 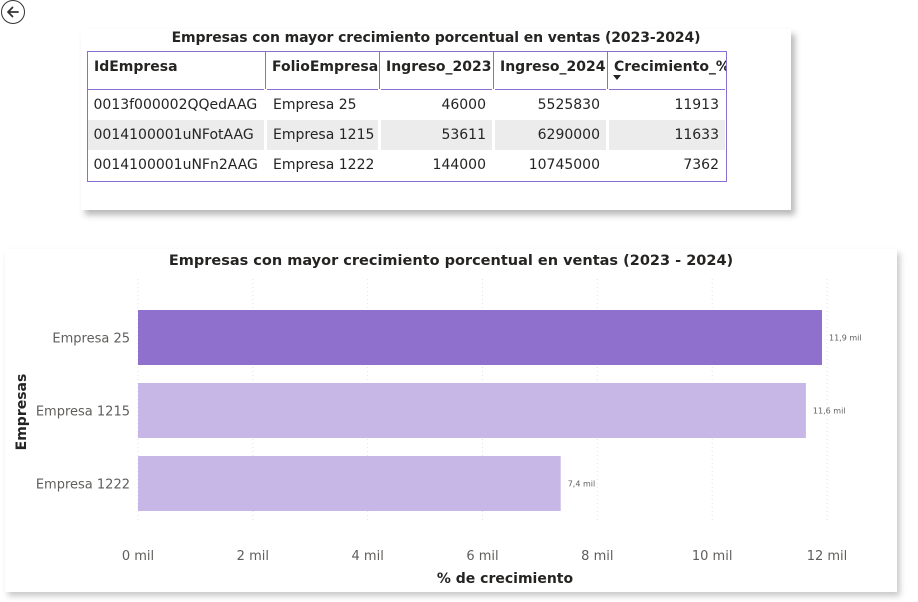 What do you see at coordinates (22, 412) in the screenshot?
I see `y-axis-title: Empresas` at bounding box center [22, 412].